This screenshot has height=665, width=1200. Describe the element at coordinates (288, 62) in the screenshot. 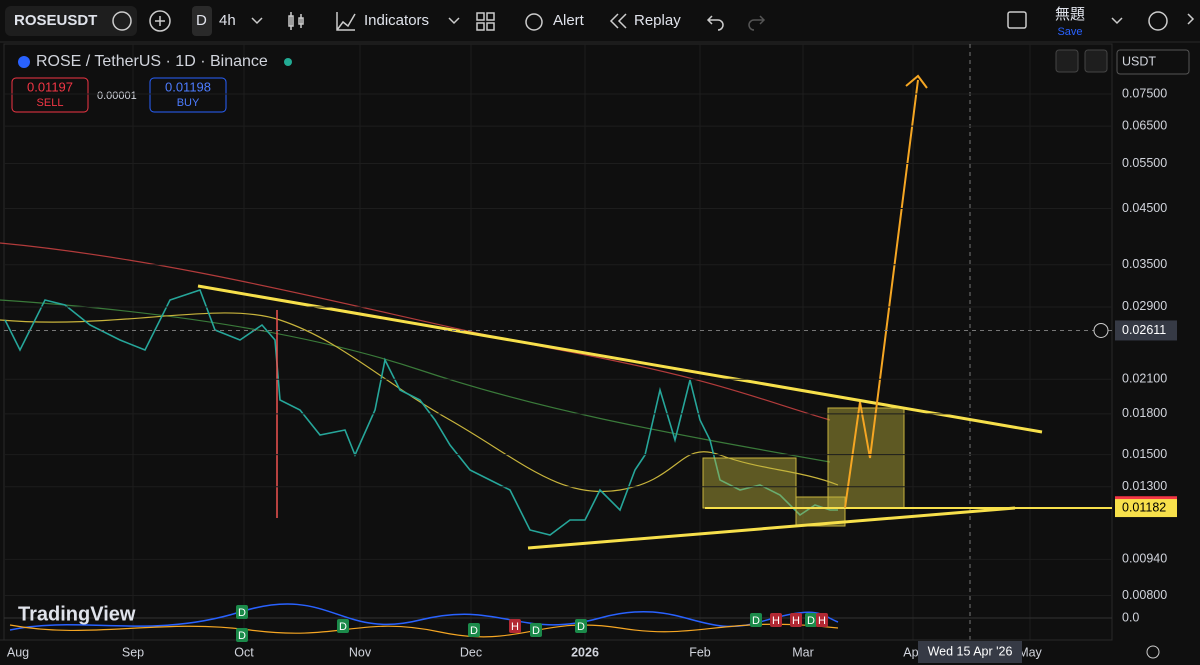

I see `status-dot` at that location.